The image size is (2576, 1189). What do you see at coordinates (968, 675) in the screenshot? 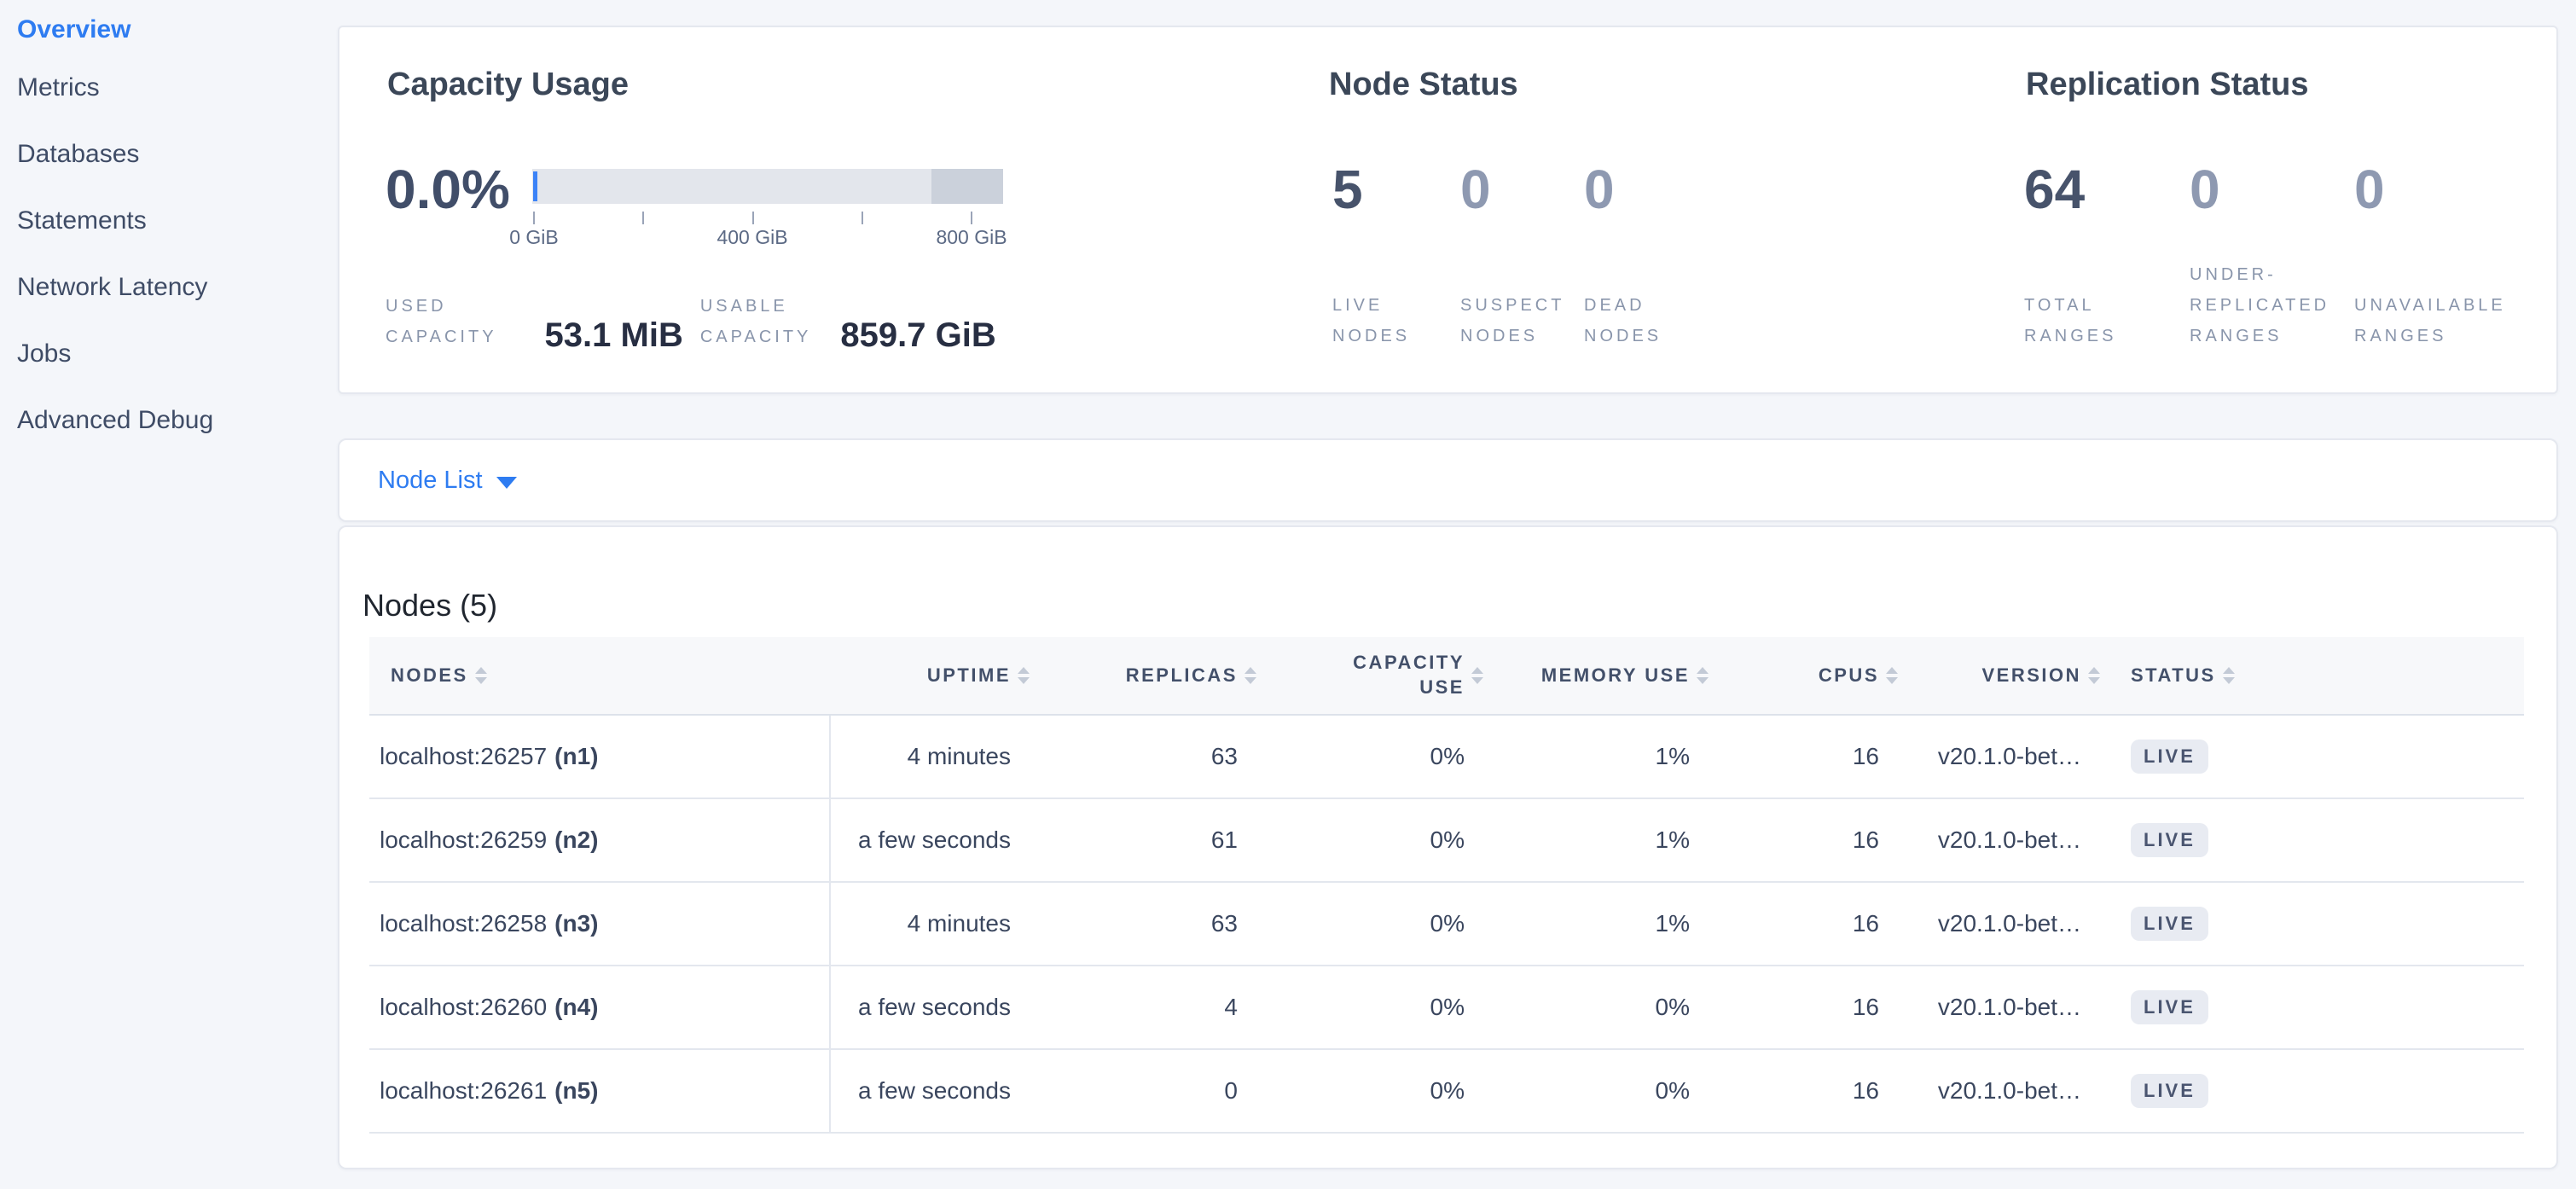
I see `column-label: UPTIME` at bounding box center [968, 675].